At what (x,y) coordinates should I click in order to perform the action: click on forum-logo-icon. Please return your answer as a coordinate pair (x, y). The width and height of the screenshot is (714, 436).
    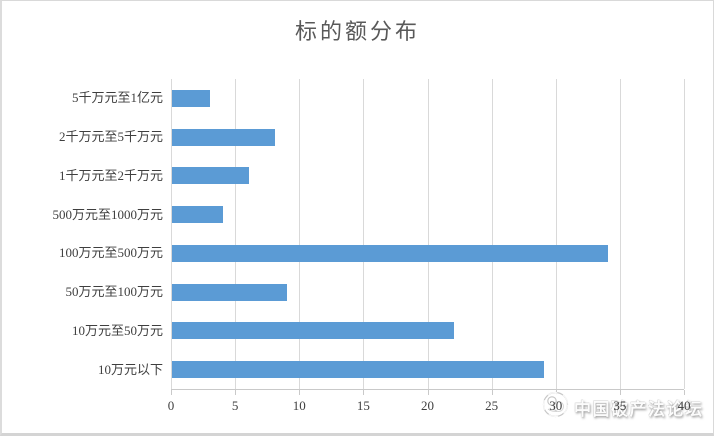
    Looking at the image, I should click on (555, 407).